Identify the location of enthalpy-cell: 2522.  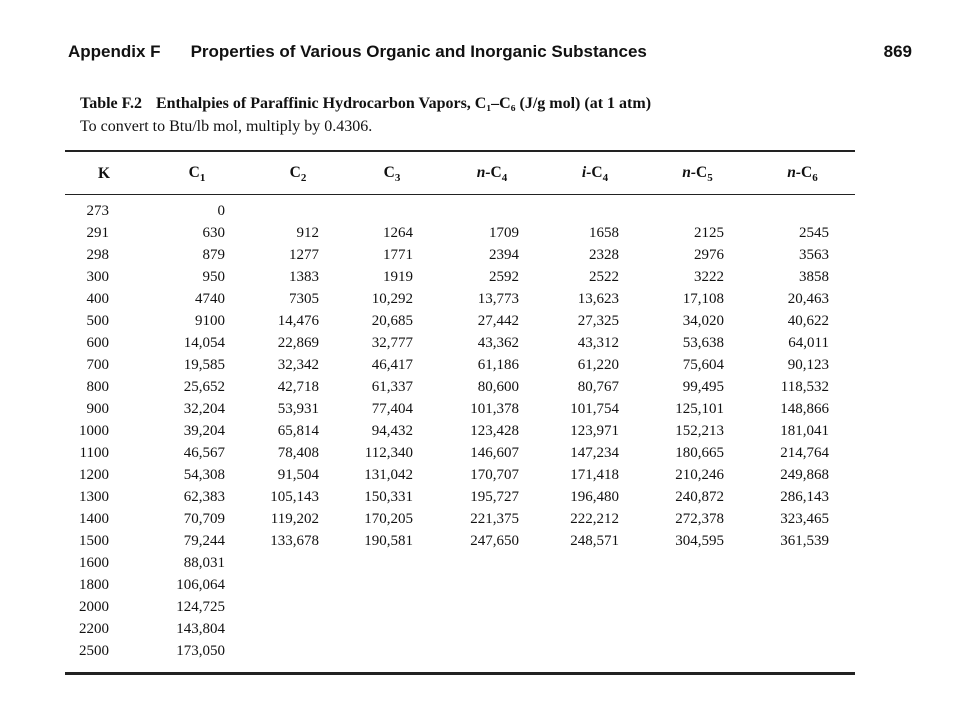
(604, 277).